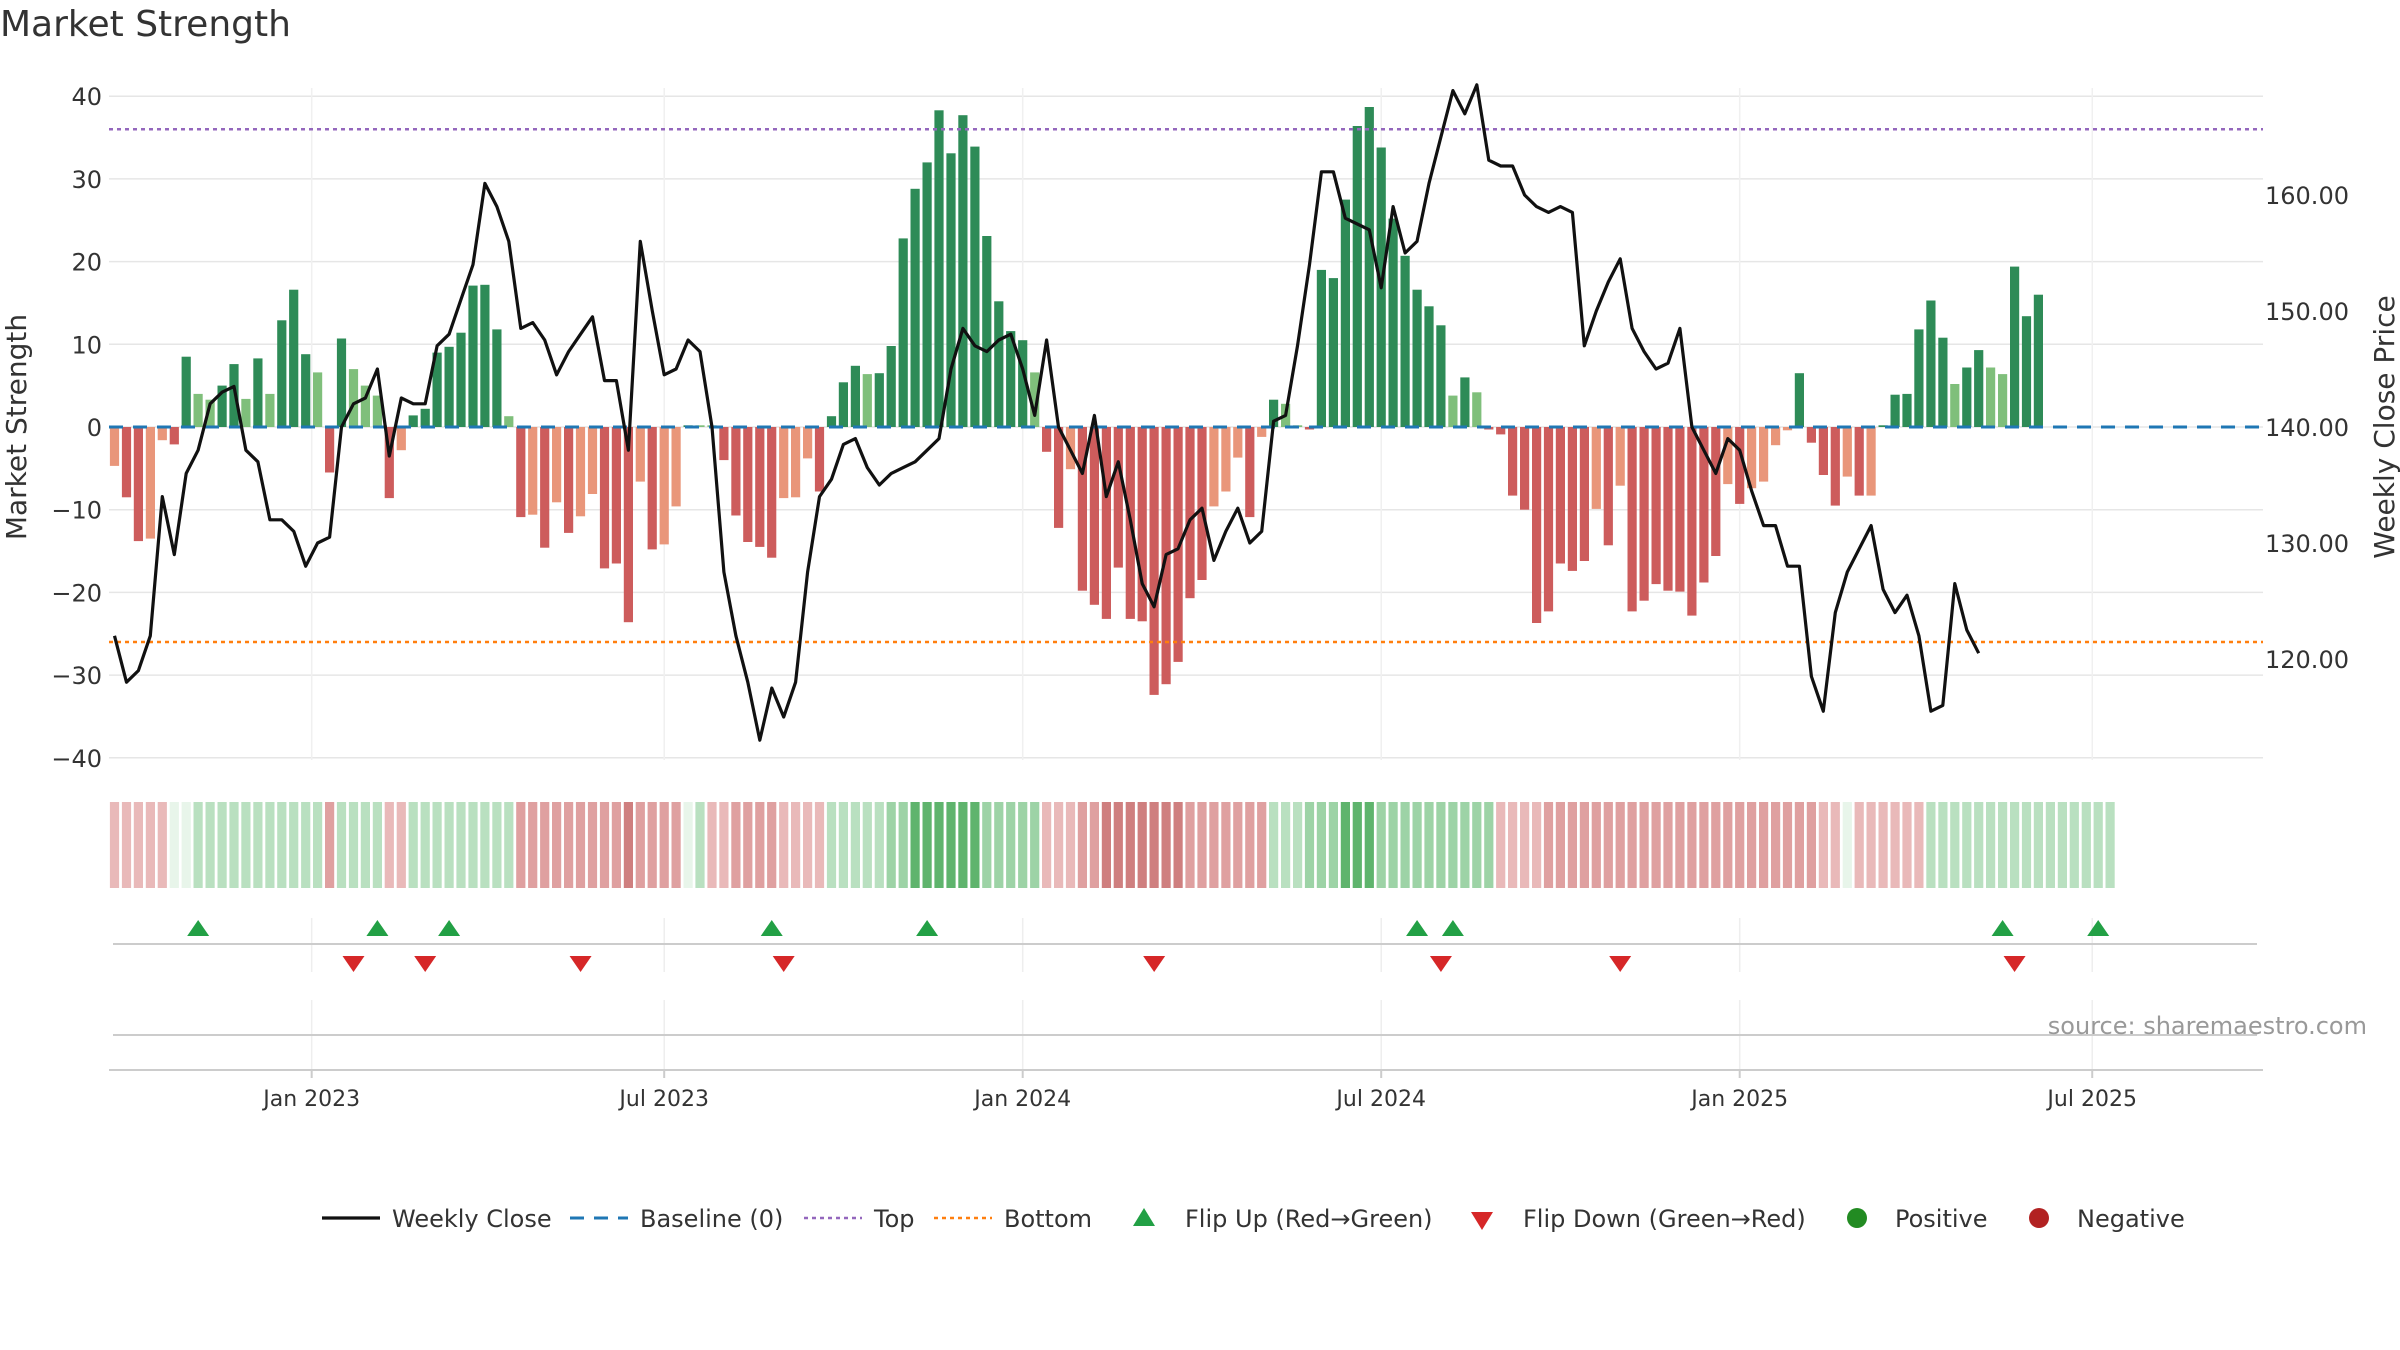 This screenshot has width=2400, height=1350. What do you see at coordinates (1112, 845) in the screenshot?
I see `strength-shade-strip` at bounding box center [1112, 845].